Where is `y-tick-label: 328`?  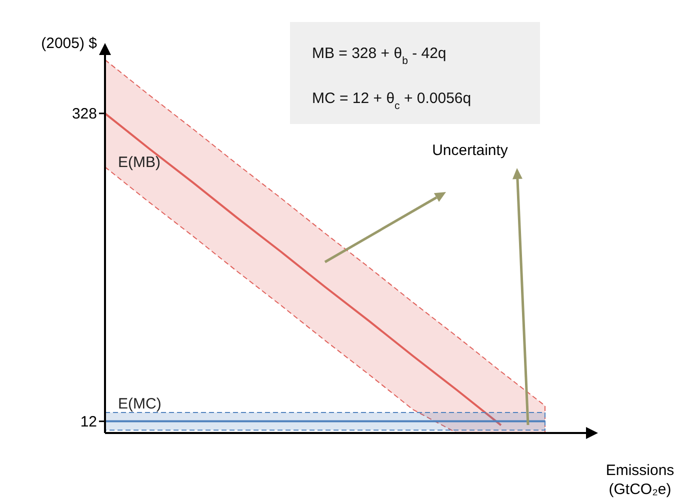 y-tick-label: 328 is located at coordinates (84, 113).